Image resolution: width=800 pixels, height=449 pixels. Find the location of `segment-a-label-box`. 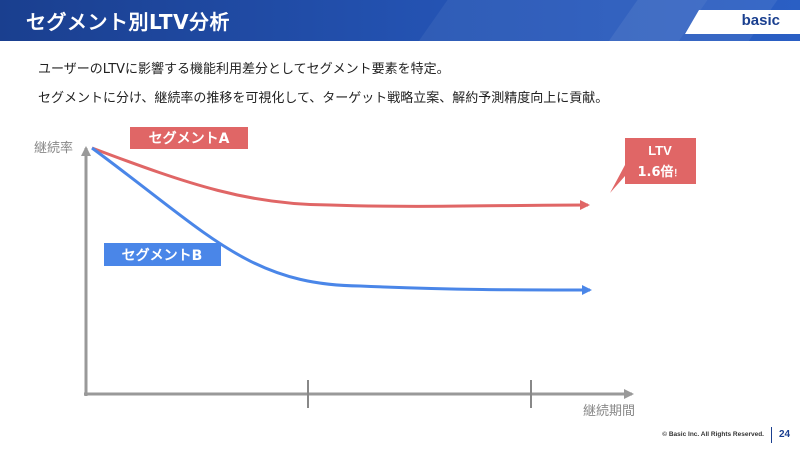

segment-a-label-box is located at coordinates (189, 138).